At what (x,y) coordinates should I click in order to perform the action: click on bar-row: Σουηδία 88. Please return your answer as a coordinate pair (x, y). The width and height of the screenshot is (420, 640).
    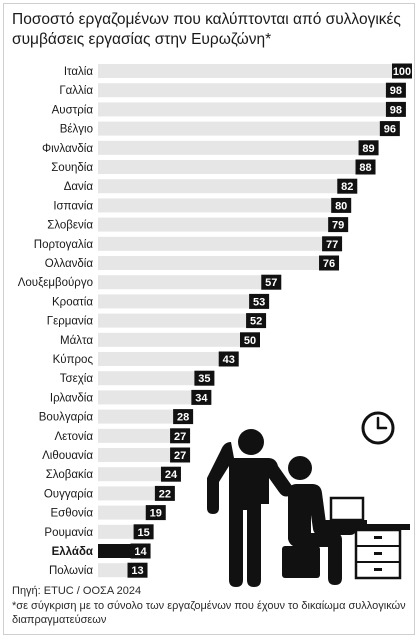
    Looking at the image, I should click on (213, 167).